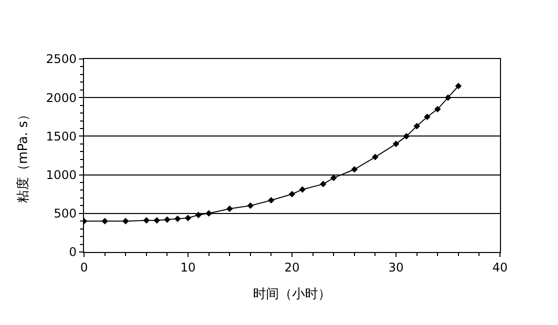 The image size is (558, 325). Describe the element at coordinates (188, 267) in the screenshot. I see `x-tick-label: 10` at that location.